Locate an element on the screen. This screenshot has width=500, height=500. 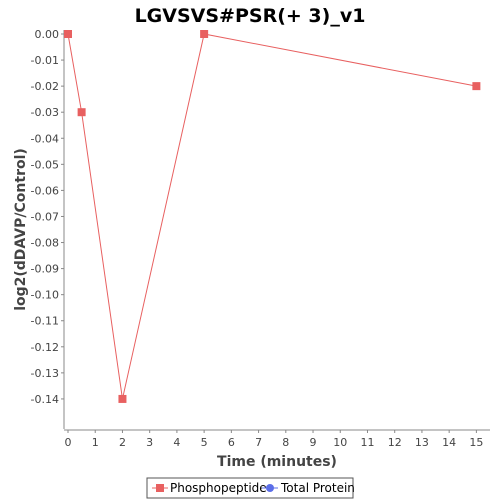
legend-box is located at coordinates (250, 488).